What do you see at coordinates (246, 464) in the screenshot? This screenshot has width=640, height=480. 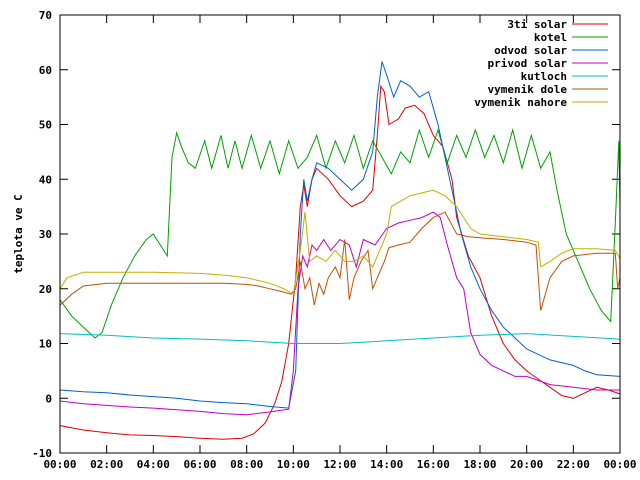 I see `x-tick-label: 08:00` at bounding box center [246, 464].